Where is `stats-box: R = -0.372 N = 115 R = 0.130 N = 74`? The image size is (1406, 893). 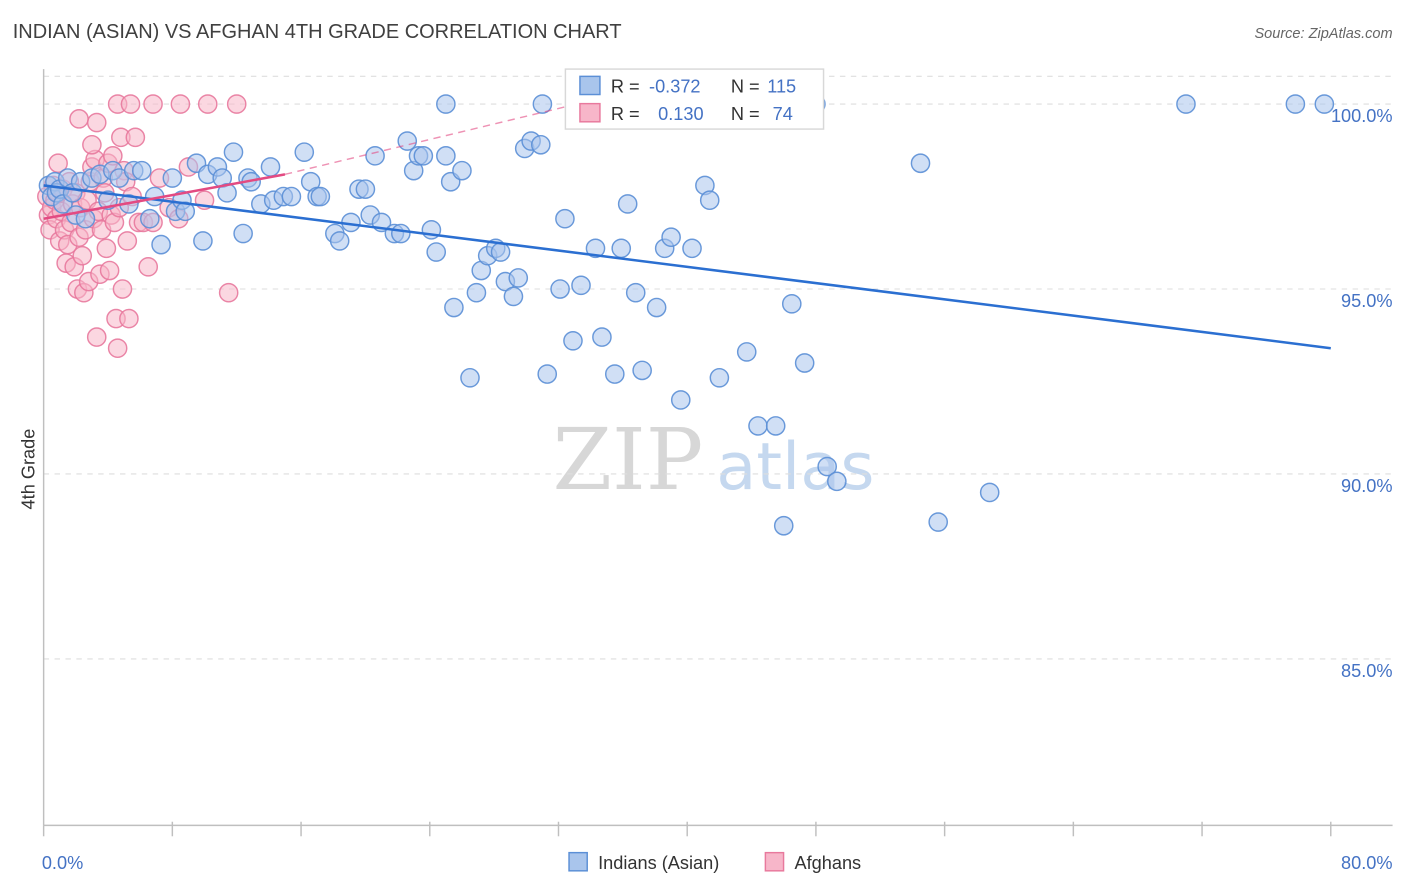
stats-box: R = -0.372 N = 115 R = 0.130 N = 74 is located at coordinates (694, 99).